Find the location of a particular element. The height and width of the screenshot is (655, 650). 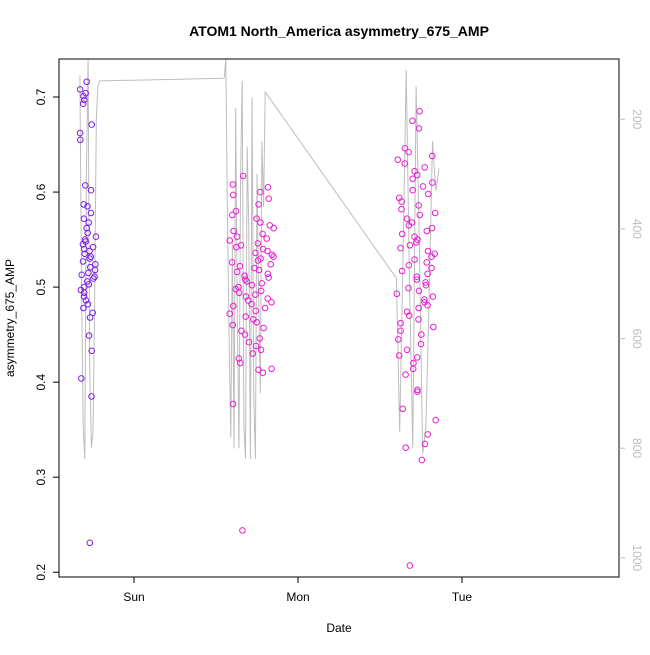

chart-title: ATOM1 North_America asymmetry_675_AMP is located at coordinates (339, 31).